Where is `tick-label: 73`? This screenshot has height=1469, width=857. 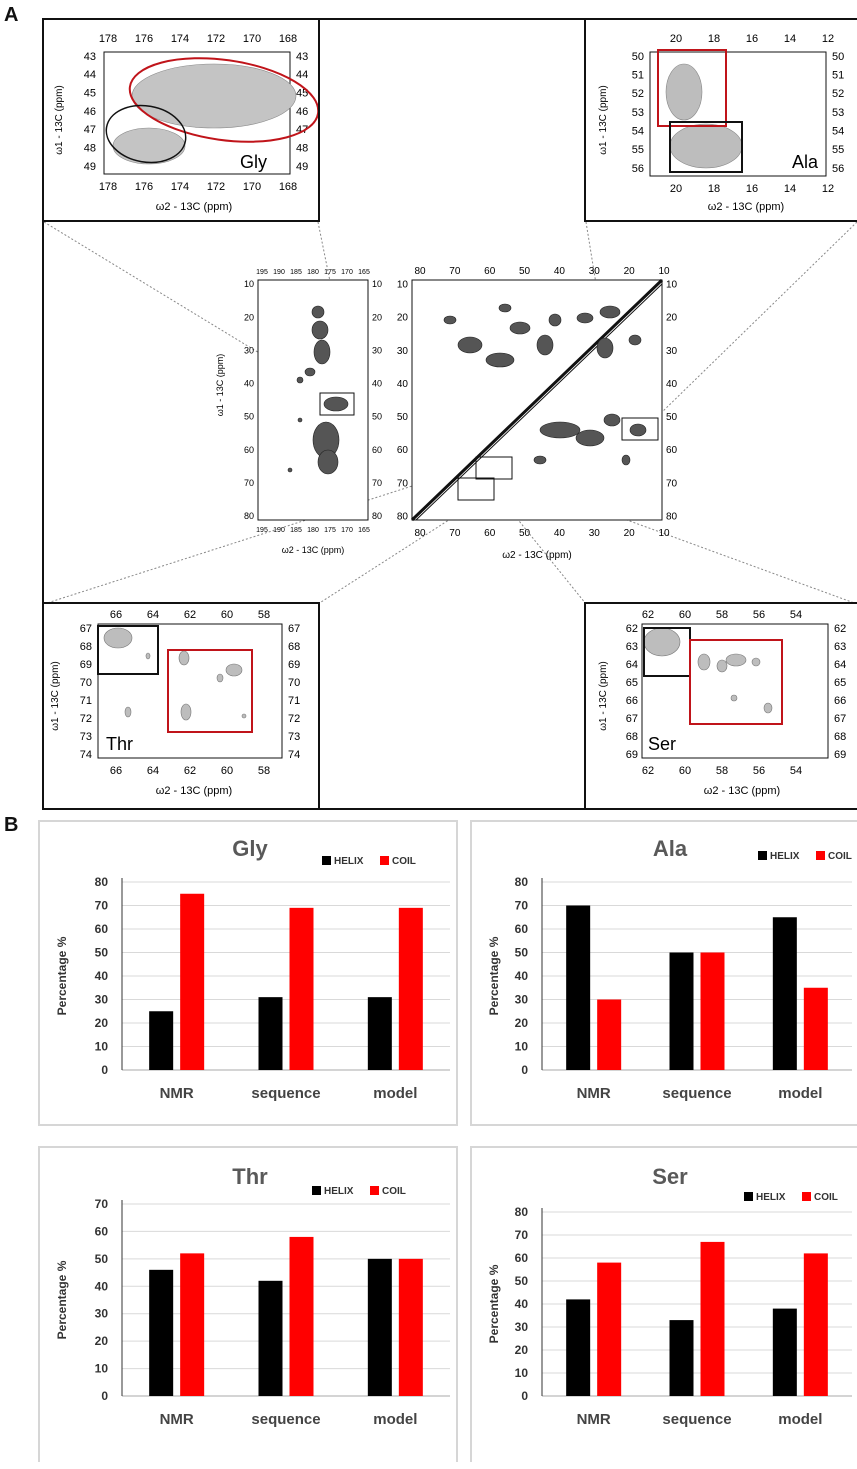 tick-label: 73 is located at coordinates (86, 737).